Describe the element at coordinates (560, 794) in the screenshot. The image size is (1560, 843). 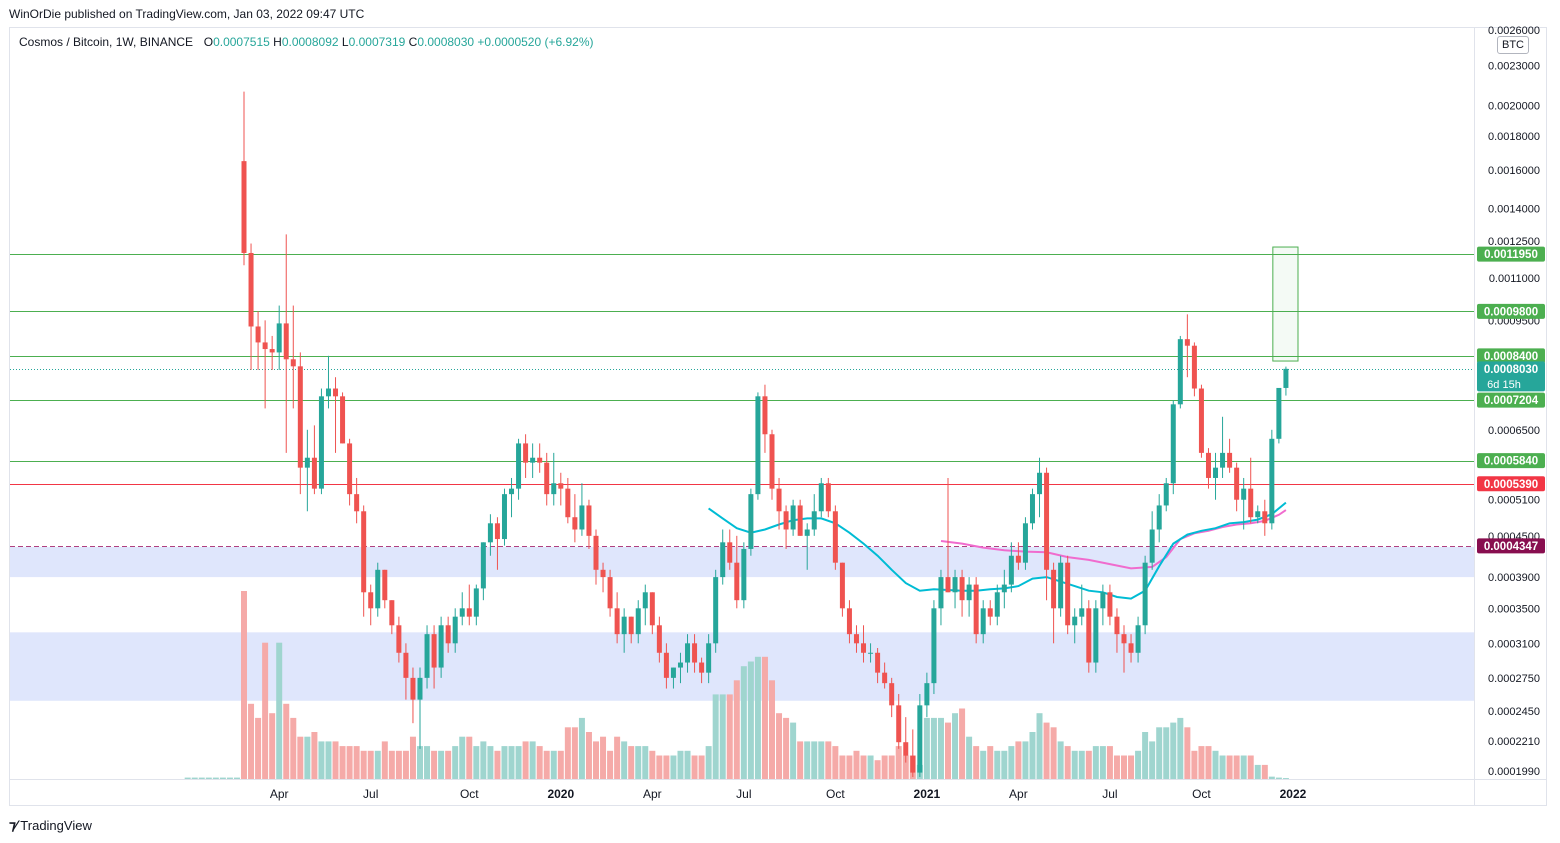
I see `time-tick-label: 2020` at that location.